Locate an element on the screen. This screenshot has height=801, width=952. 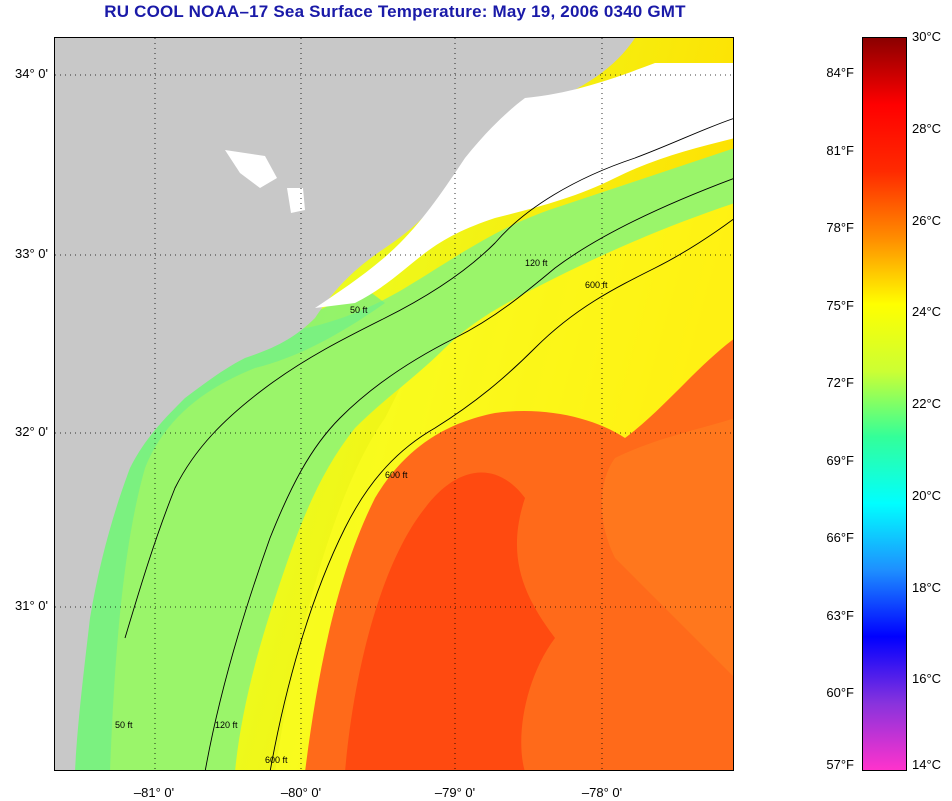
colorbar-celsius-label: 18°C is located at coordinates (927, 587).